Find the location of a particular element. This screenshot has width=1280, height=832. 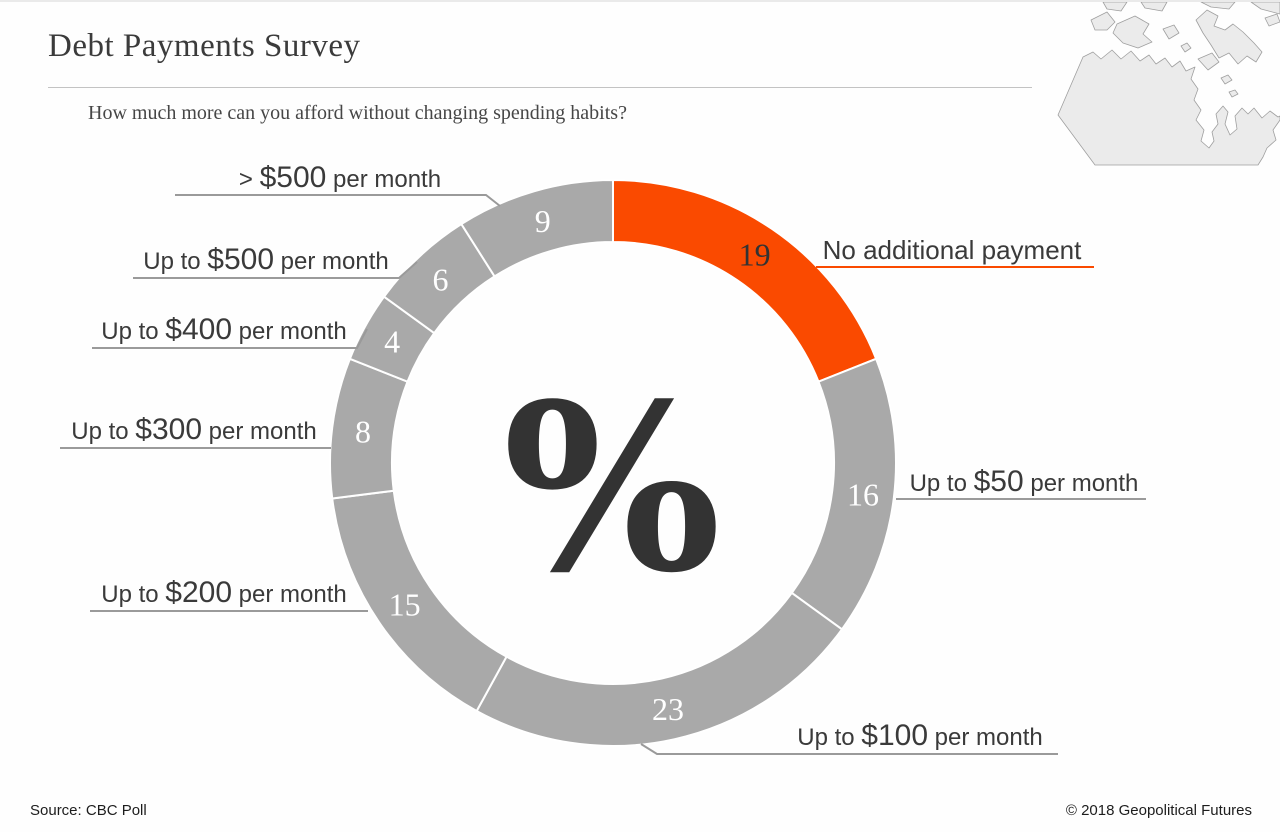

canada-mainland is located at coordinates (1168, 107).